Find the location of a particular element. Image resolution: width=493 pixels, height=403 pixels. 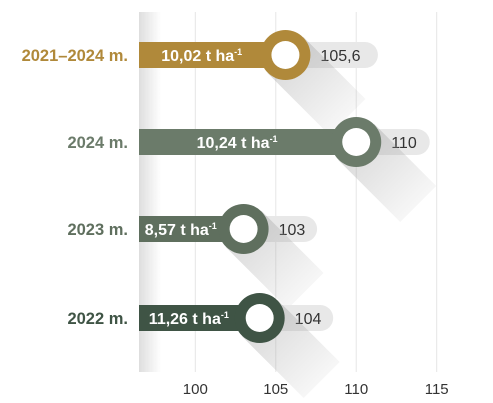

category-label: 2023 m. is located at coordinates (97, 230).